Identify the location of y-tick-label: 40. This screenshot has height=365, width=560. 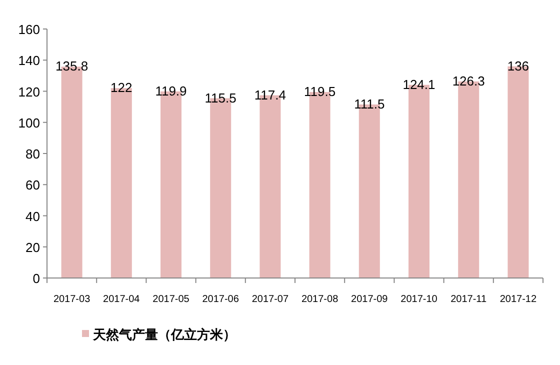
(33, 216).